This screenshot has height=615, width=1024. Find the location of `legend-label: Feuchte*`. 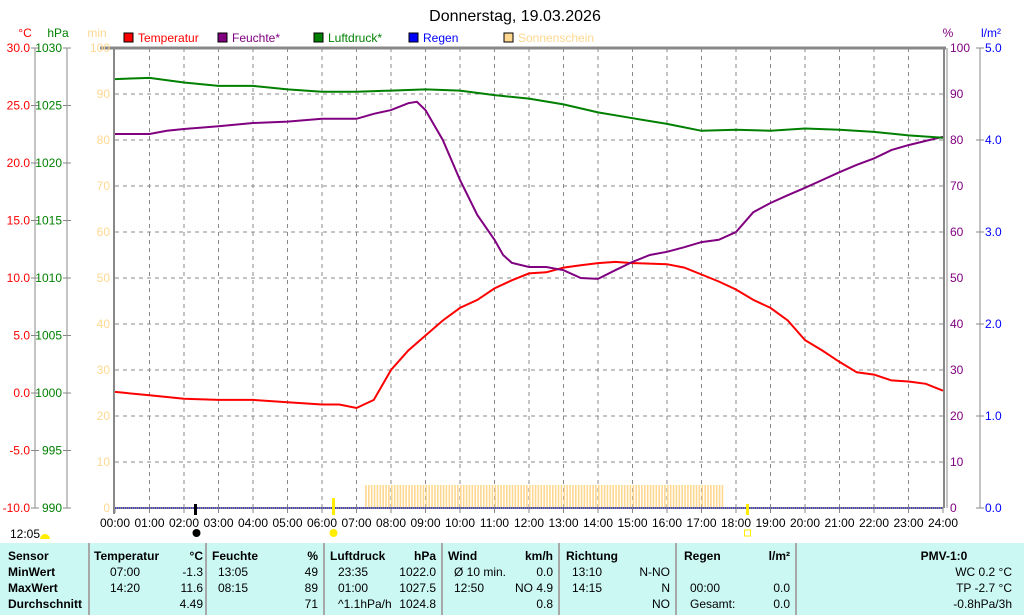

legend-label: Feuchte* is located at coordinates (256, 38).